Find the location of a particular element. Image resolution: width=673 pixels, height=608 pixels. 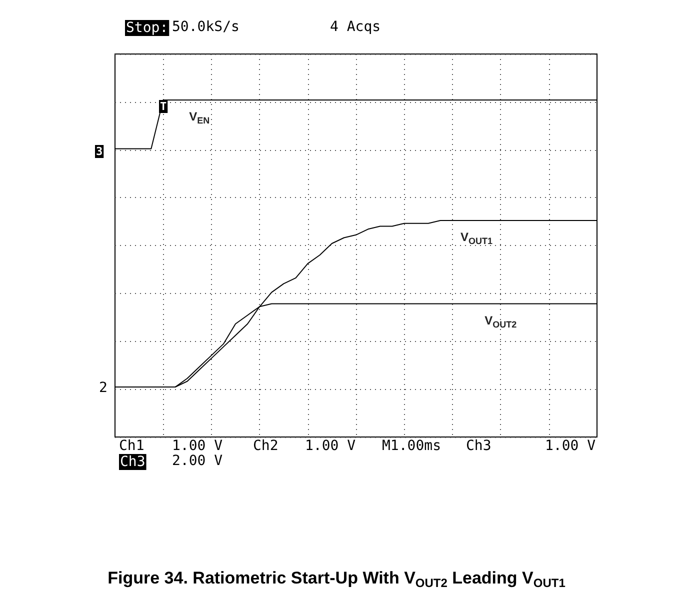

text: Stop: is located at coordinates (147, 28).